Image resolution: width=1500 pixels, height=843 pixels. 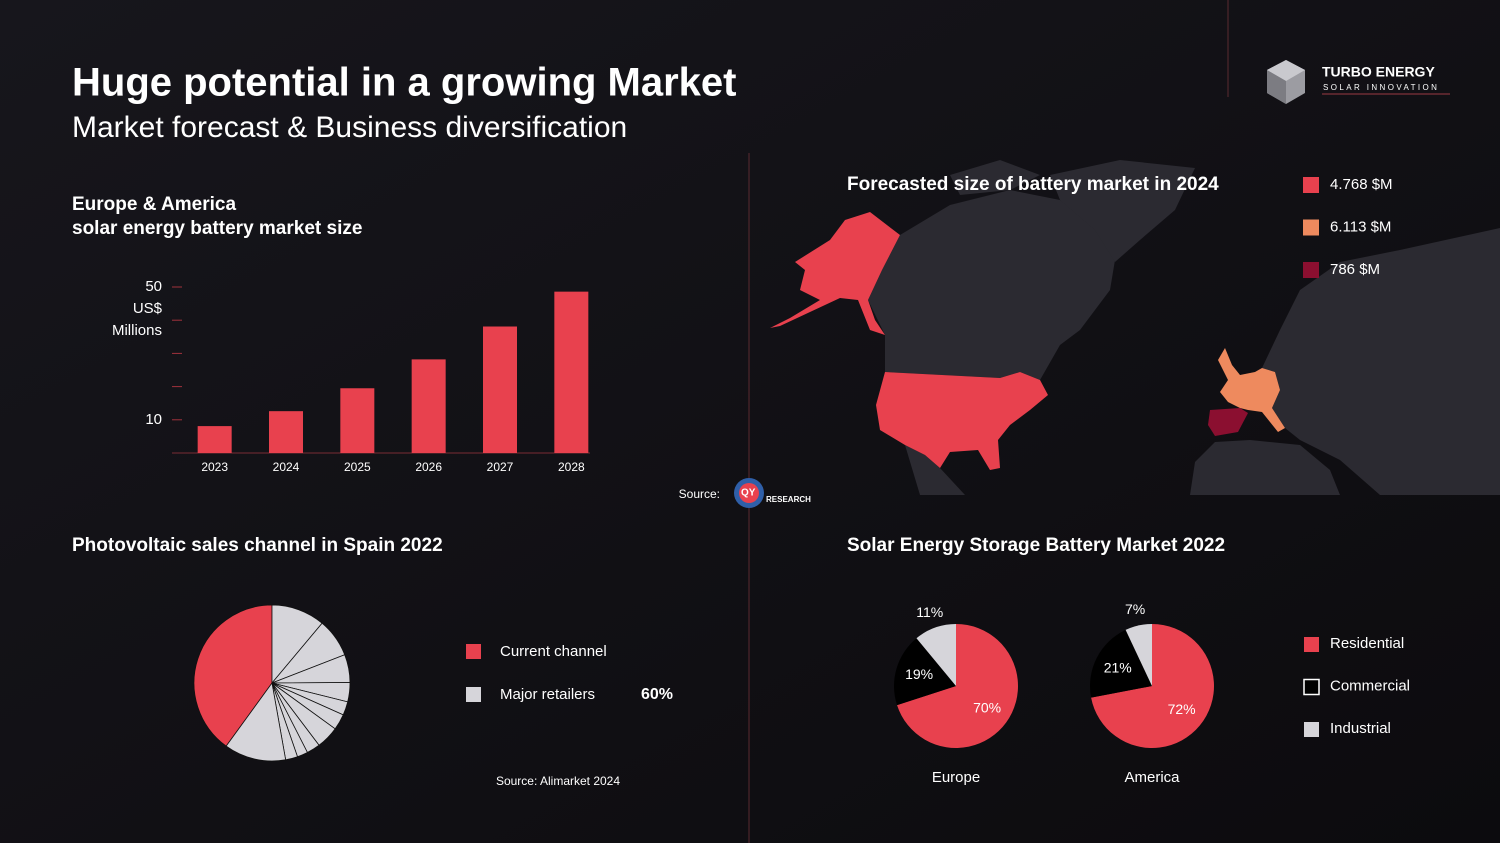 I want to click on legend-value: 60%, so click(x=657, y=694).